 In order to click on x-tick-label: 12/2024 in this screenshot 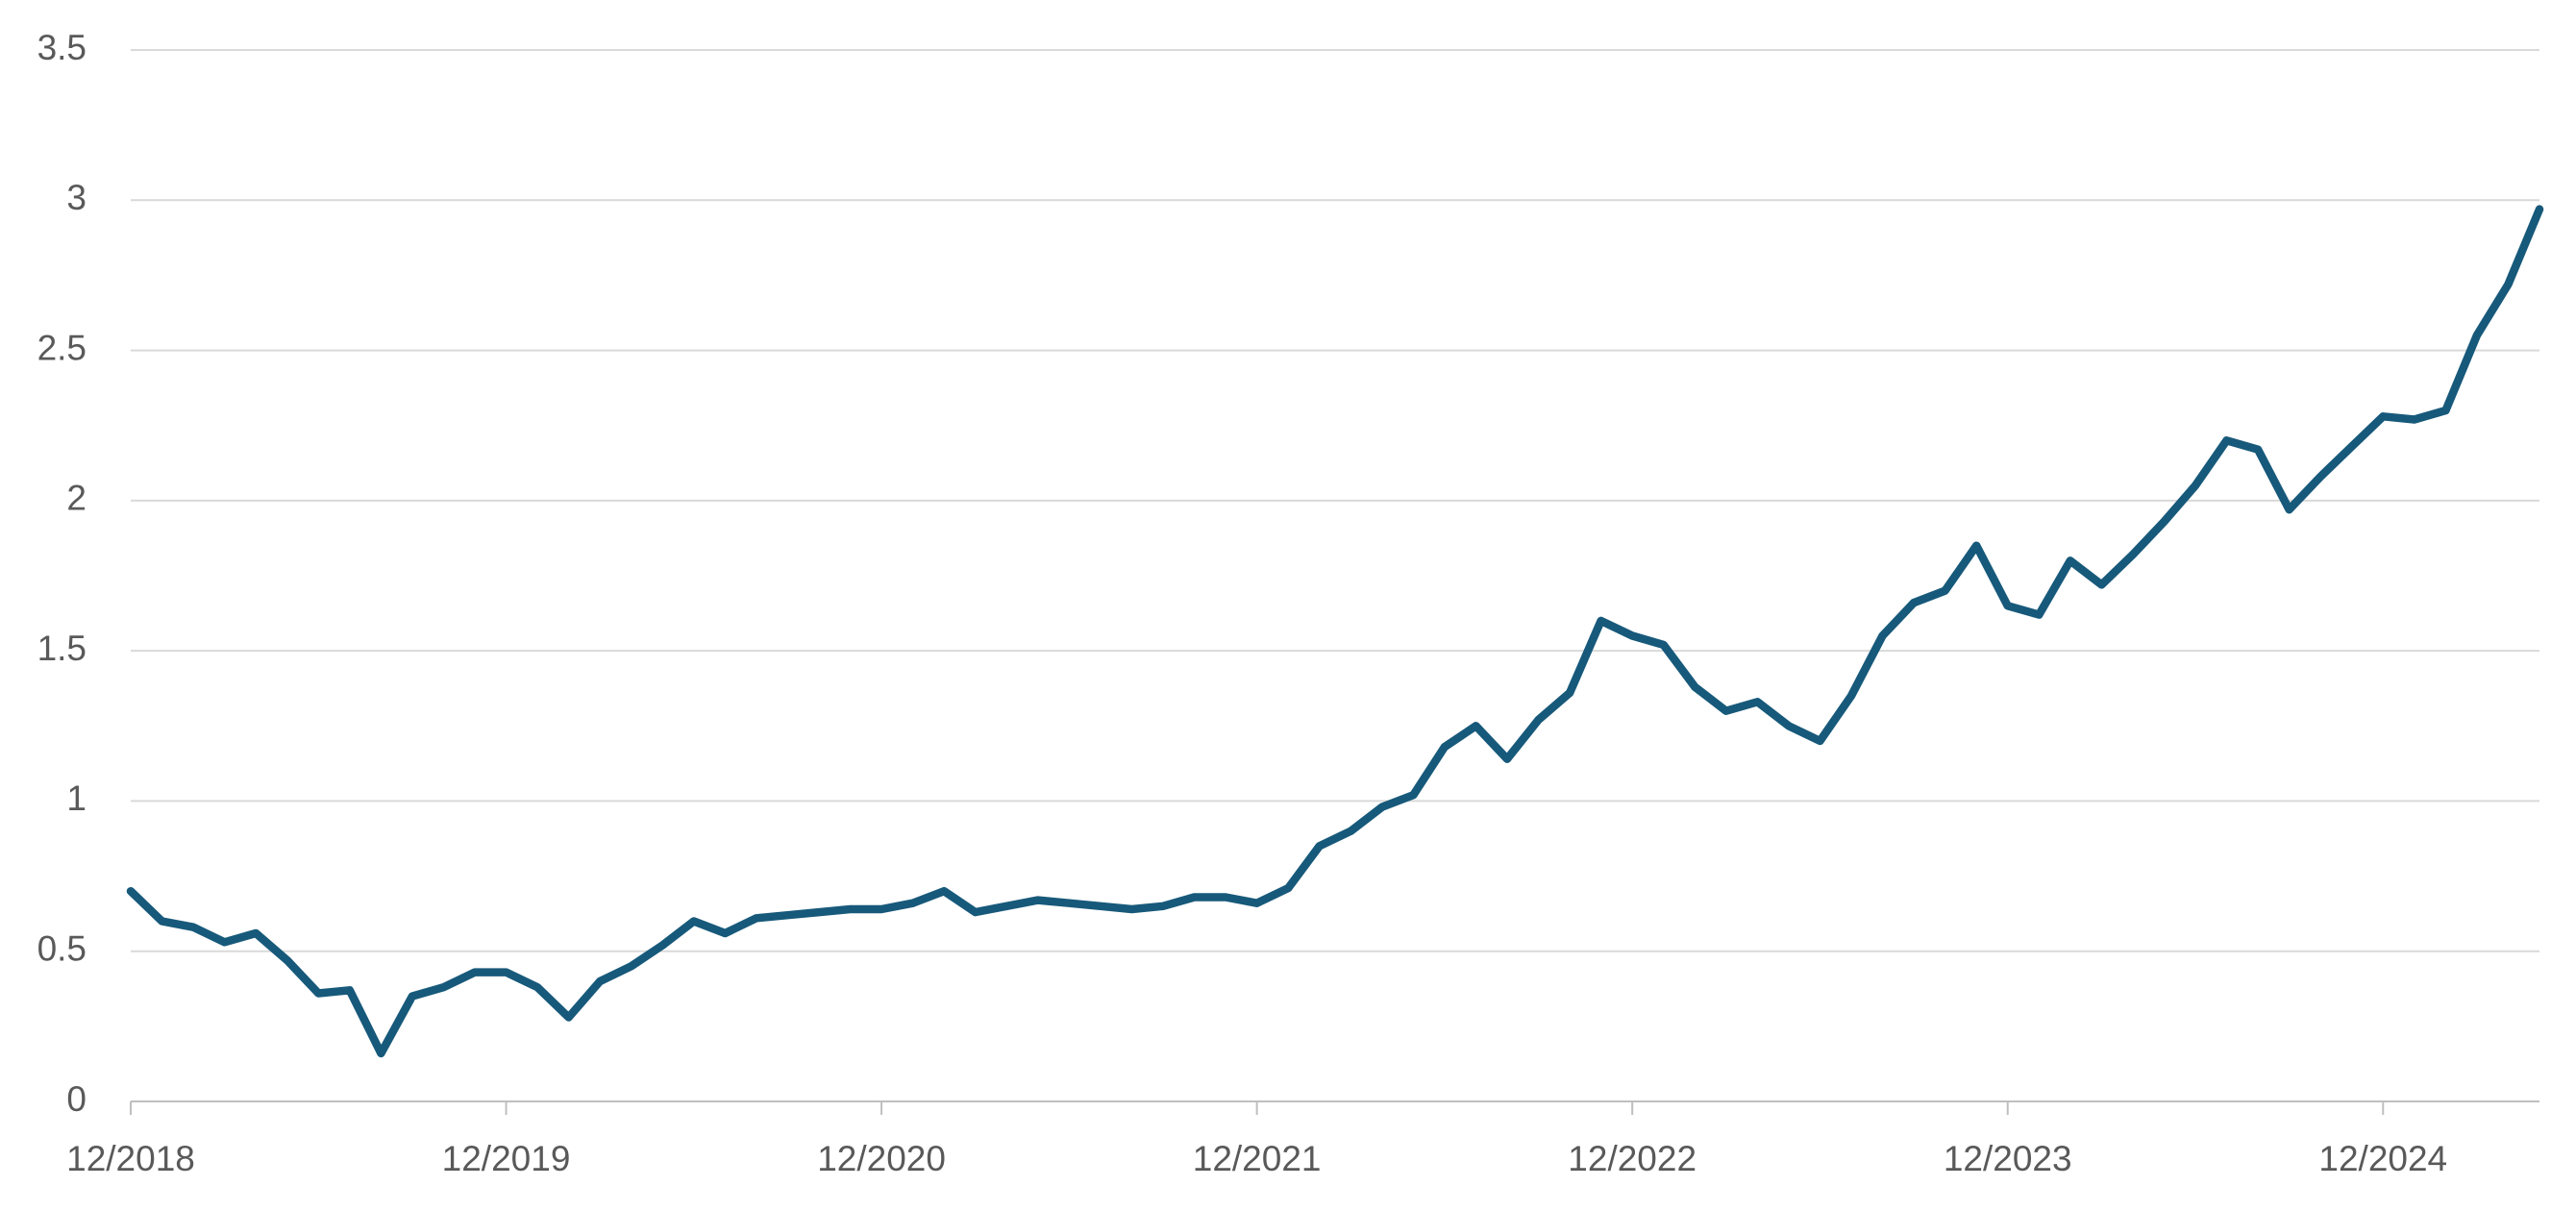, I will do `click(2382, 1158)`.